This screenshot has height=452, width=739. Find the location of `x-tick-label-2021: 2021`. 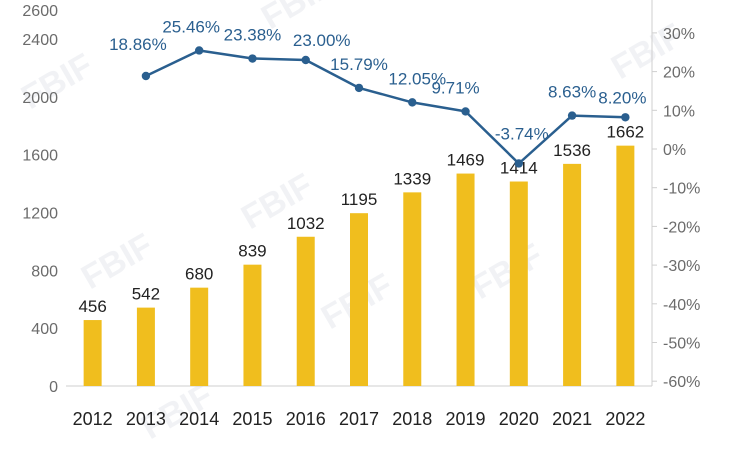

x-tick-label-2021: 2021 is located at coordinates (572, 419).